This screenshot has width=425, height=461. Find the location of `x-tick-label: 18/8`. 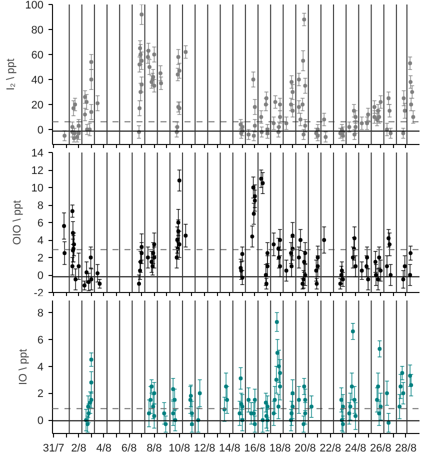

x-tick-label: 18/8 is located at coordinates (280, 448).